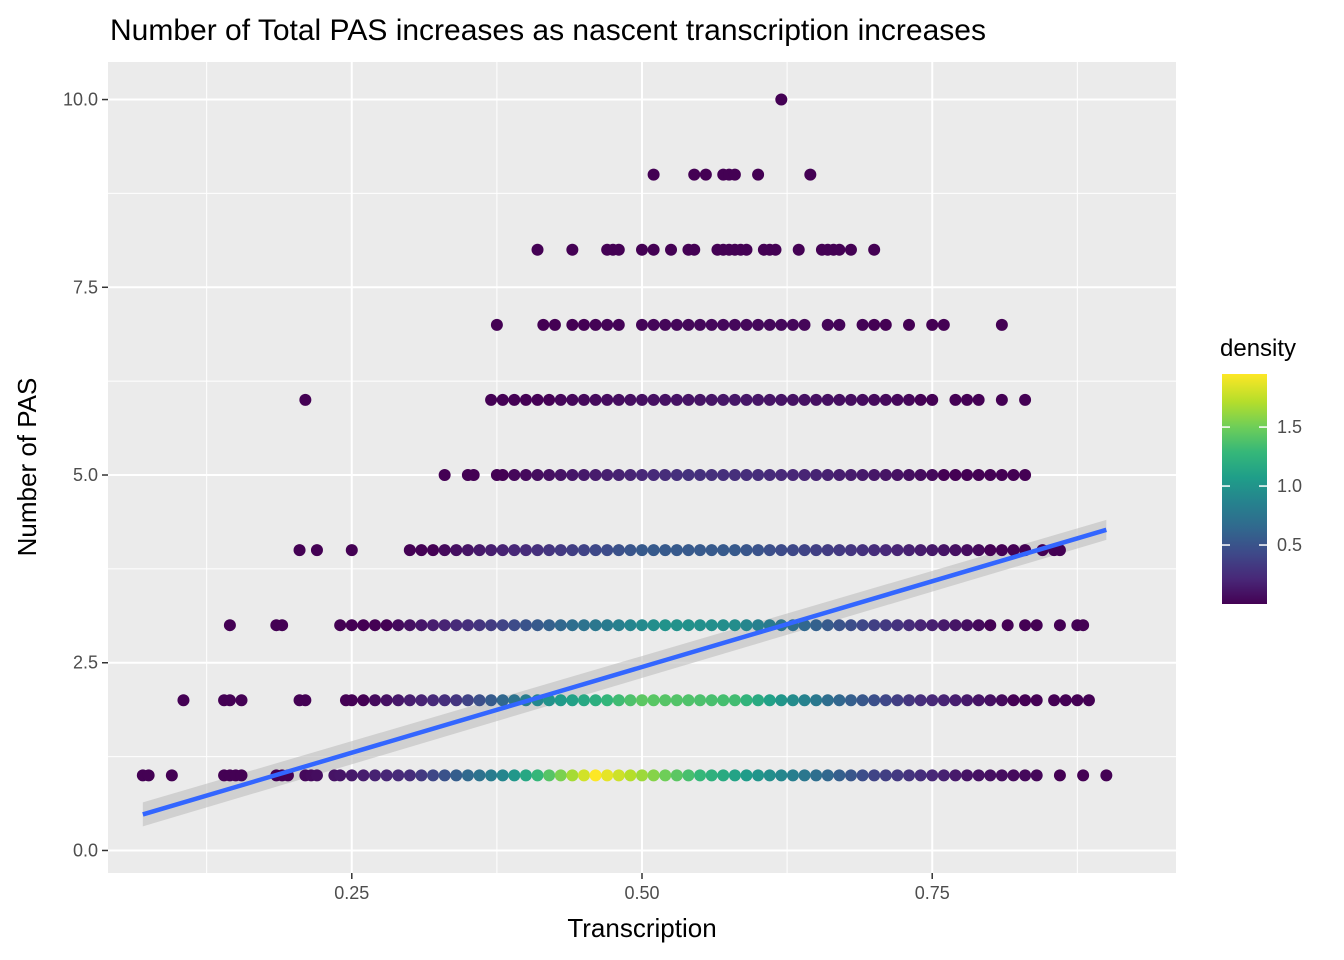 This screenshot has height=960, width=1344. What do you see at coordinates (1289, 545) in the screenshot?
I see `legend-tick-label: 0.5` at bounding box center [1289, 545].